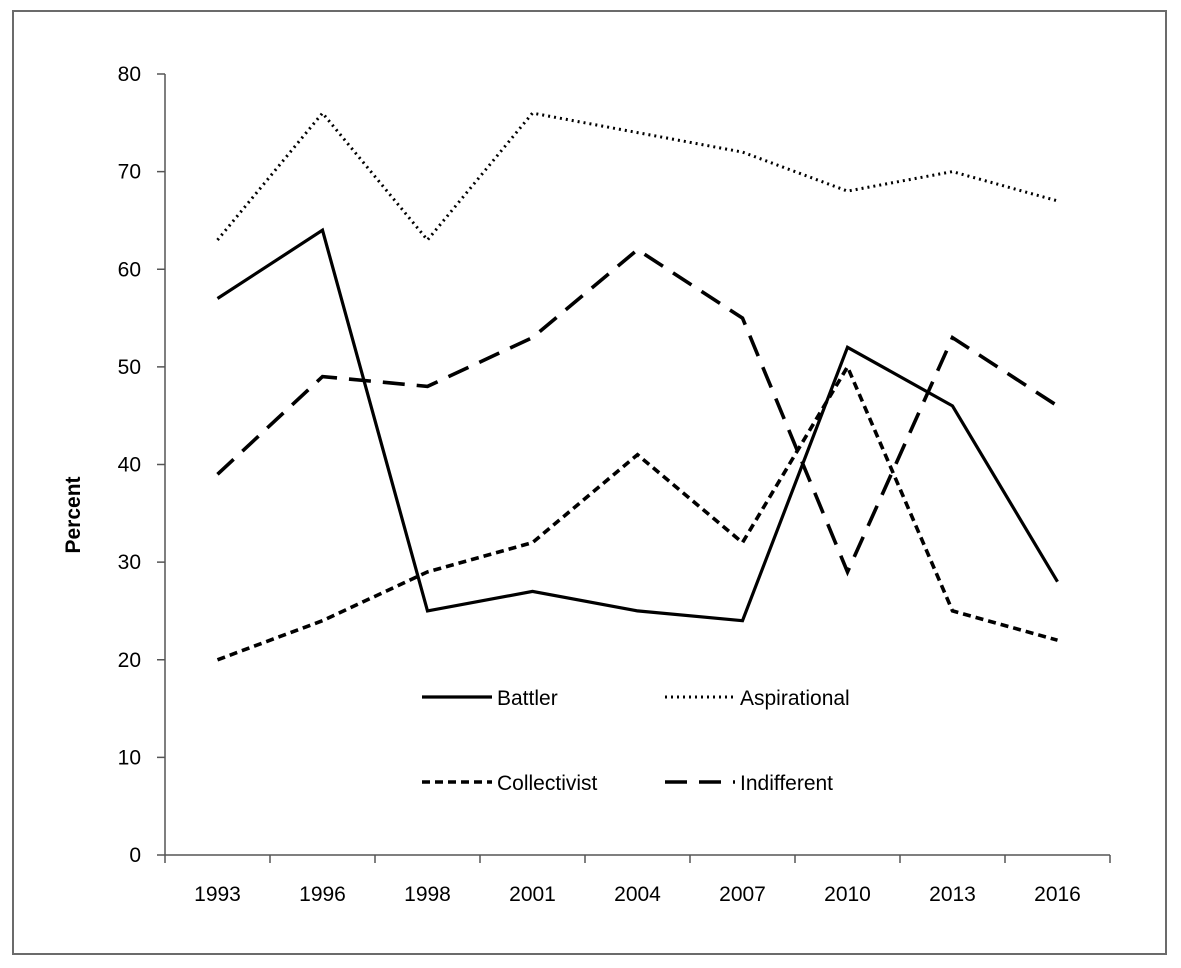 The width and height of the screenshot is (1181, 968). I want to click on legend-label-battler: Battler, so click(527, 698).